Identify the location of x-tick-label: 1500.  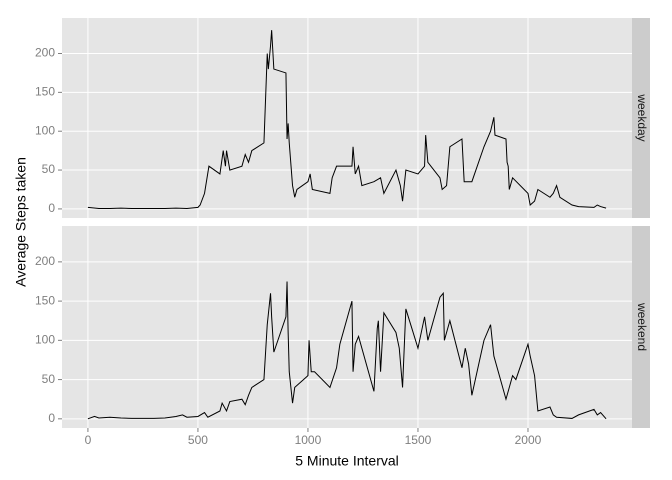
(418, 440).